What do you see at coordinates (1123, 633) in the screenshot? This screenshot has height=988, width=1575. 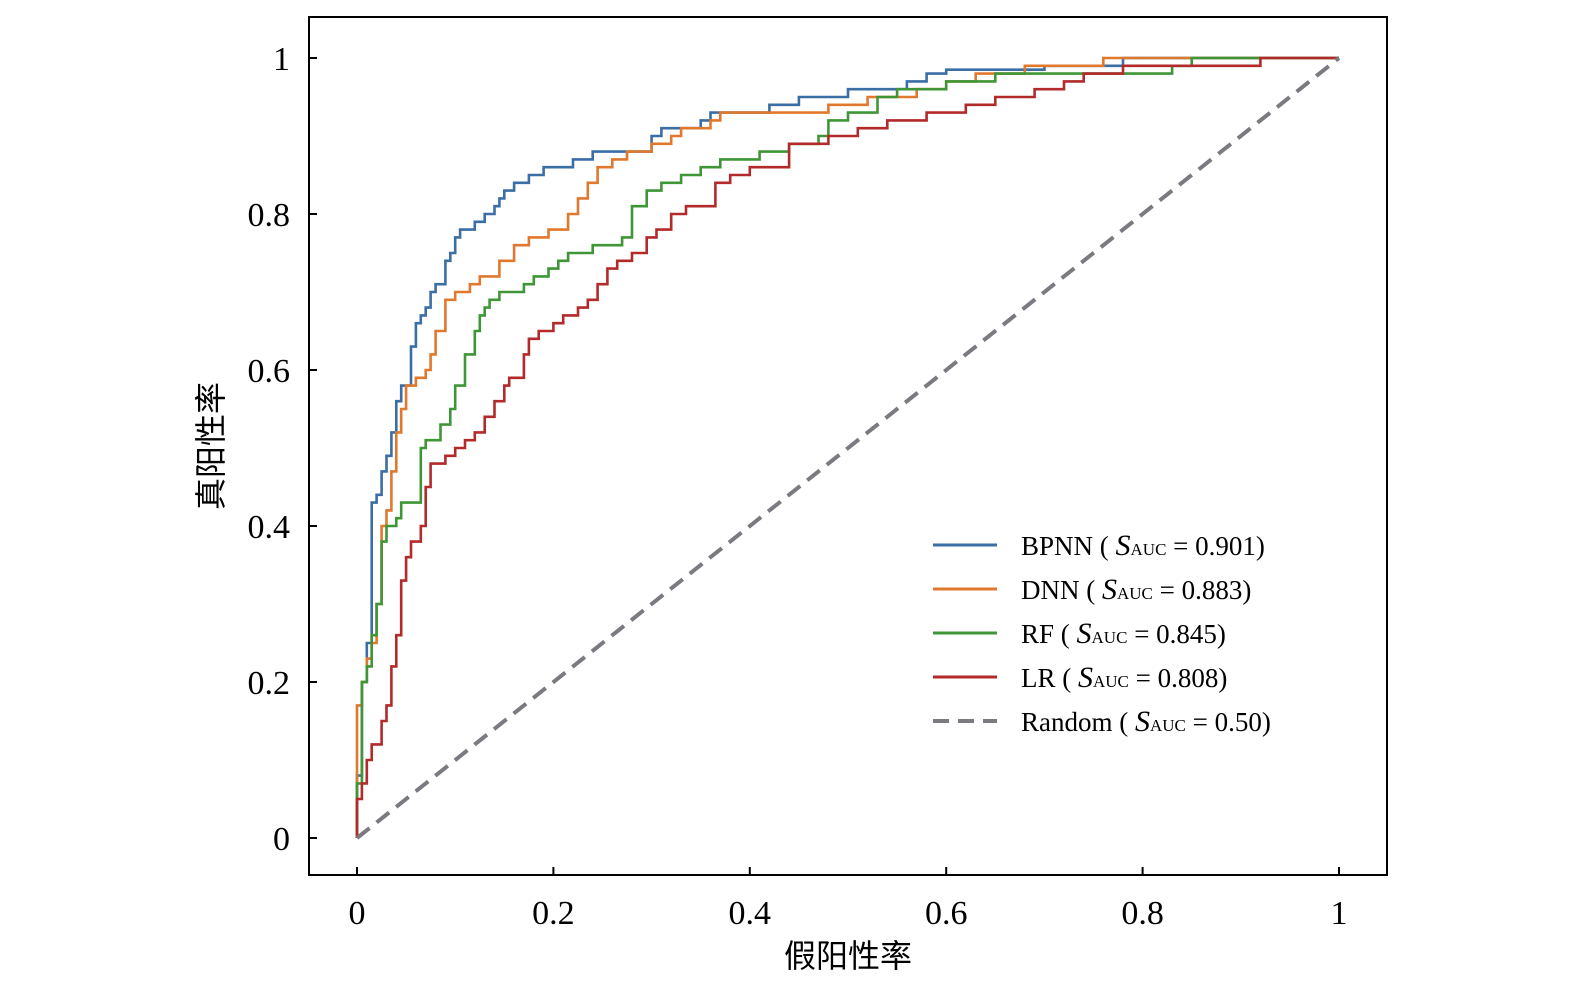 I see `legend-label-rf: RF ( SAUC = 0.845)` at bounding box center [1123, 633].